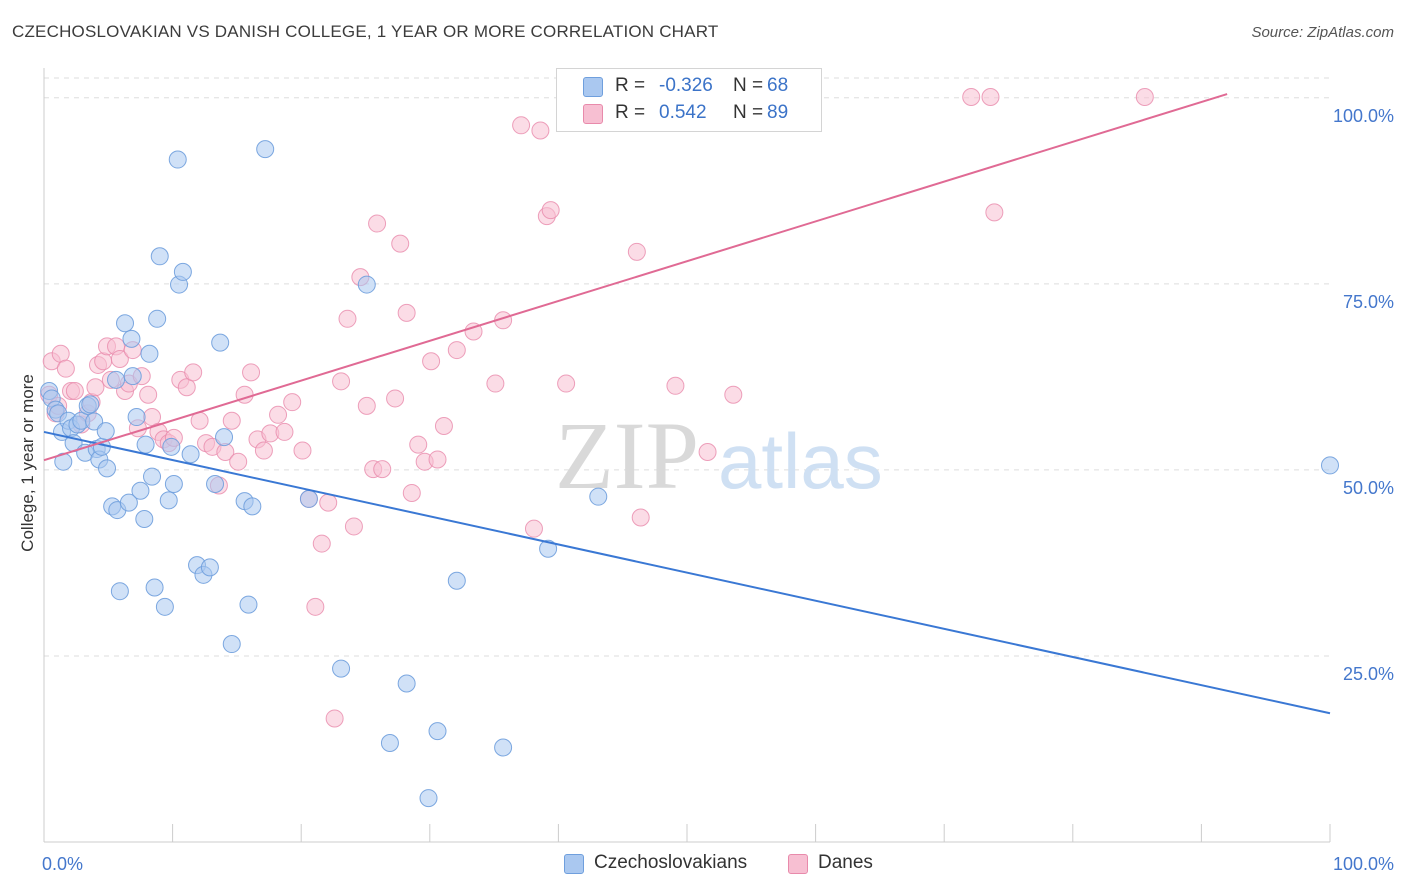 This screenshot has width=1406, height=892. What do you see at coordinates (748, 85) in the screenshot?
I see `czech-n-label: N =` at bounding box center [748, 85].